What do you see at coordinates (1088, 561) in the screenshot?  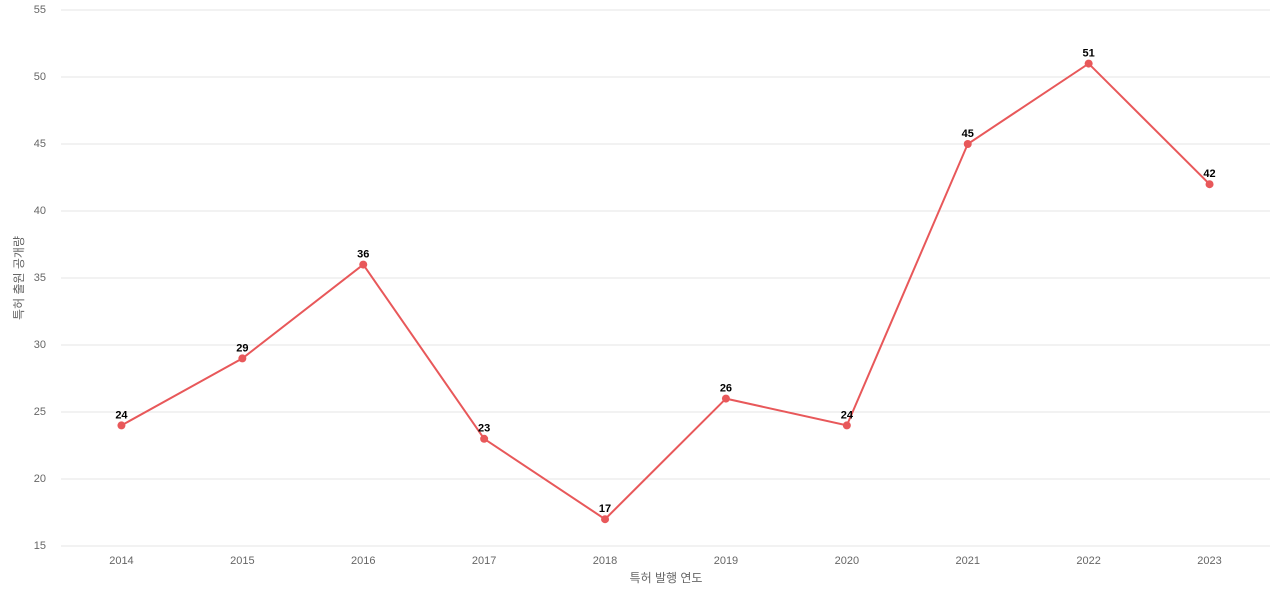 I see `x-tick-label: 2022` at bounding box center [1088, 561].